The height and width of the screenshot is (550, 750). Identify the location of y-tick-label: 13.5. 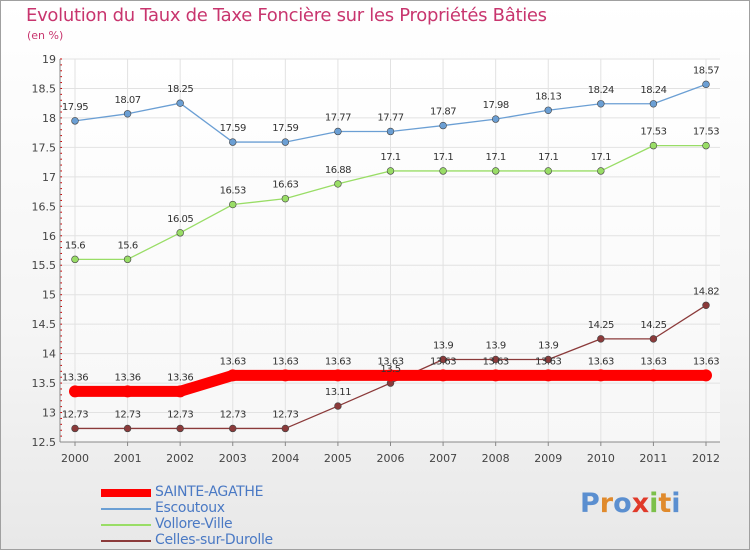
(44, 383).